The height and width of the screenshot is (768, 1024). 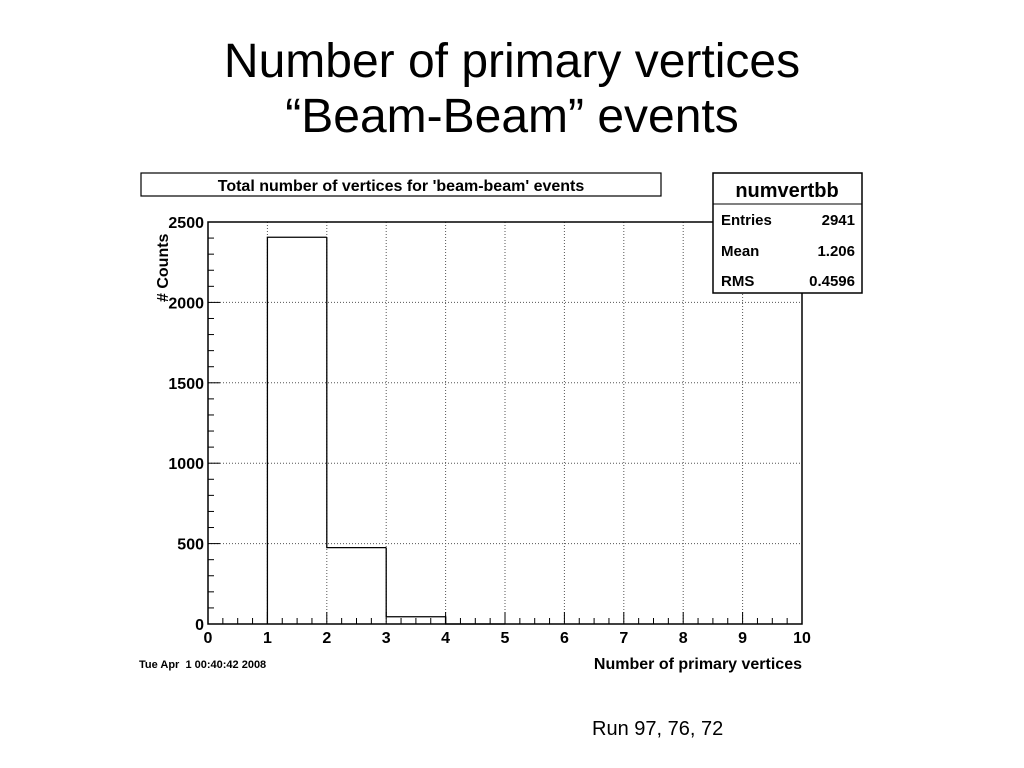 I want to click on y-axis-label: # Counts, so click(x=163, y=267).